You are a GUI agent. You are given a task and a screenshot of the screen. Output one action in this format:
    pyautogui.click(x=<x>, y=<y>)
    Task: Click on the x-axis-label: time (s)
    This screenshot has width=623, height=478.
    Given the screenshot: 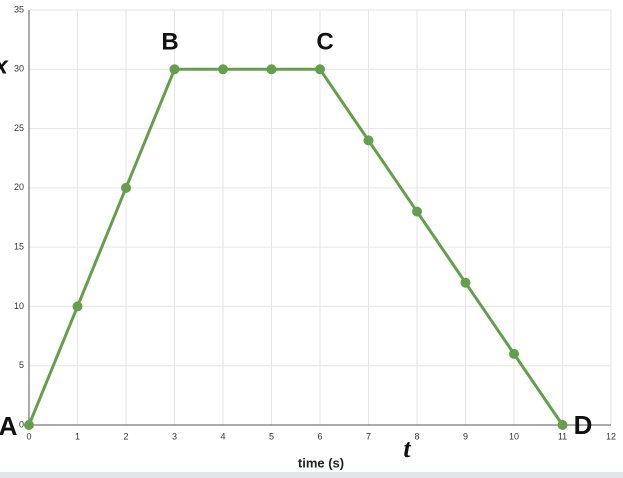 What is the action you would take?
    pyautogui.click(x=321, y=462)
    